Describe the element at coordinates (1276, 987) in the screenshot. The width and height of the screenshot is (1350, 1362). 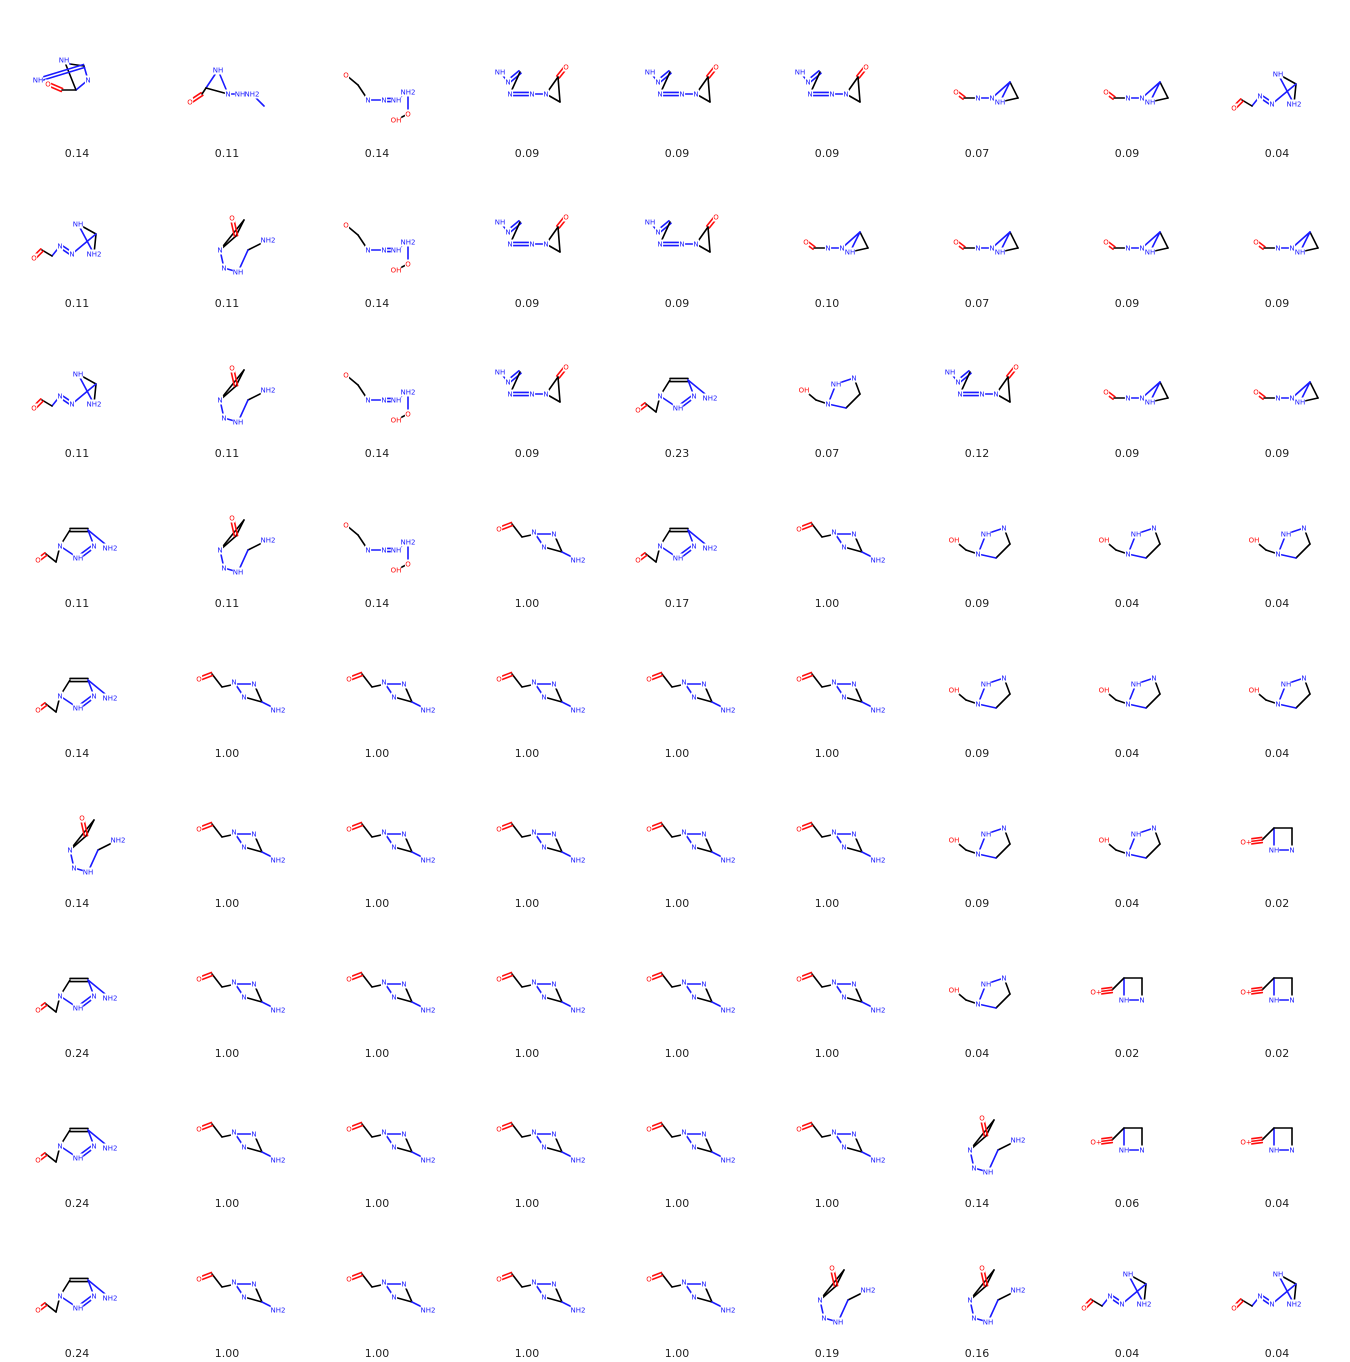
I see `molecule-cell: N NH O+ 0.02` at that location.